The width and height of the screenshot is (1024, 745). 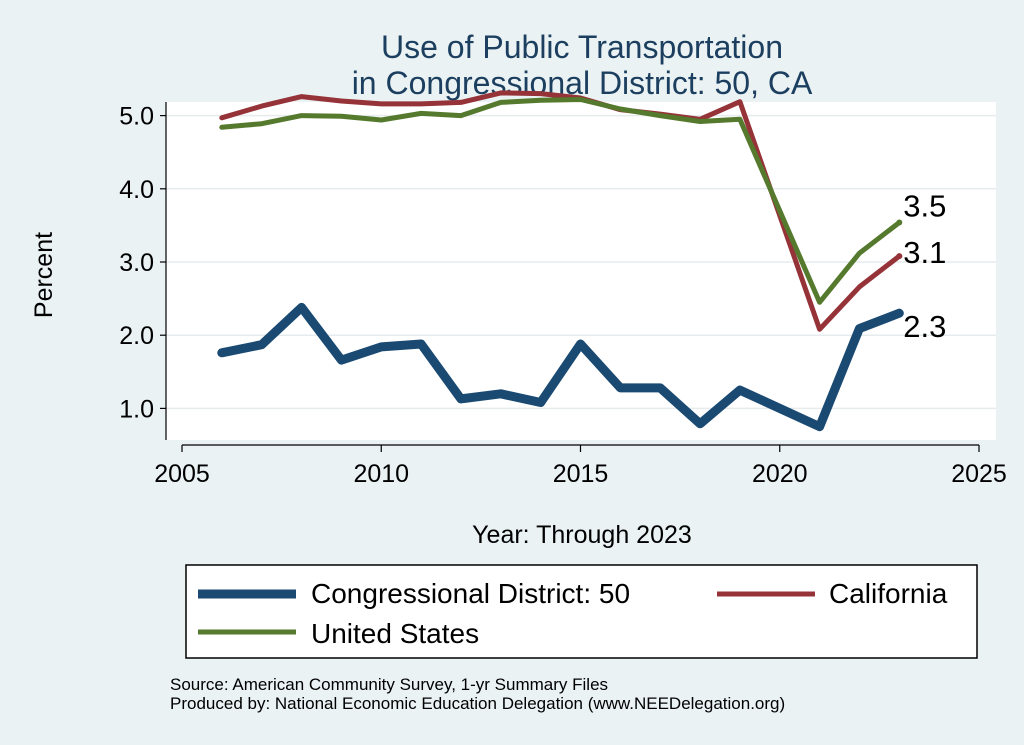 I want to click on end-label-united-states: 3.5, so click(x=924, y=205).